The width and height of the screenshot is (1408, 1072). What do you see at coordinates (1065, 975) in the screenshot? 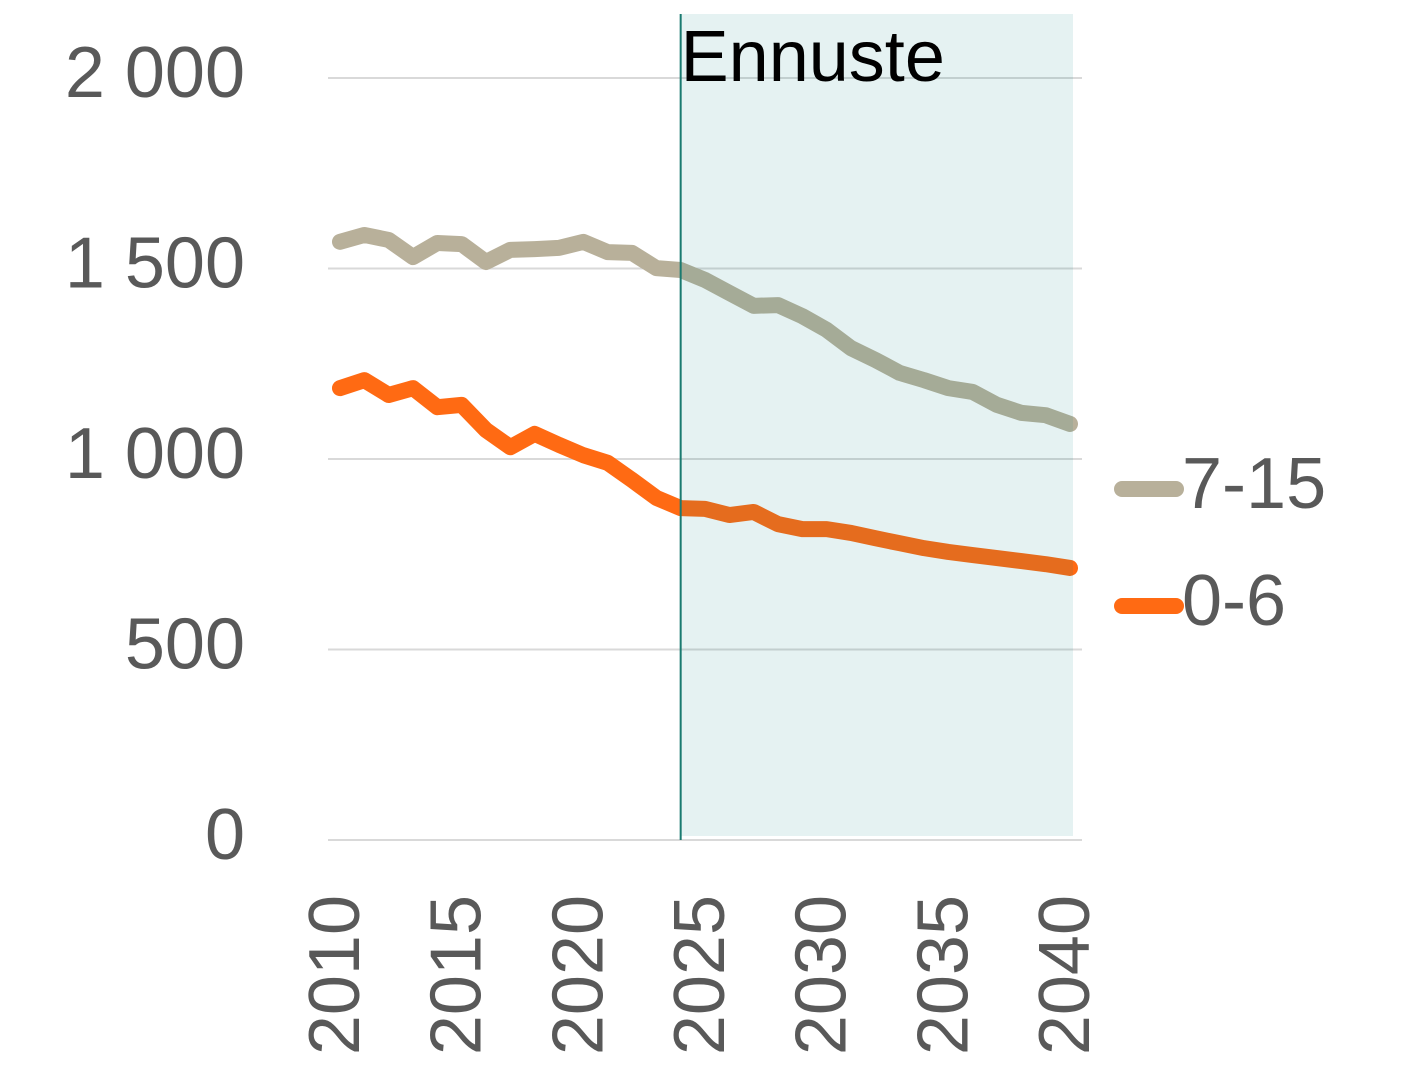
I see `x-tick-label: 2040` at bounding box center [1065, 975].